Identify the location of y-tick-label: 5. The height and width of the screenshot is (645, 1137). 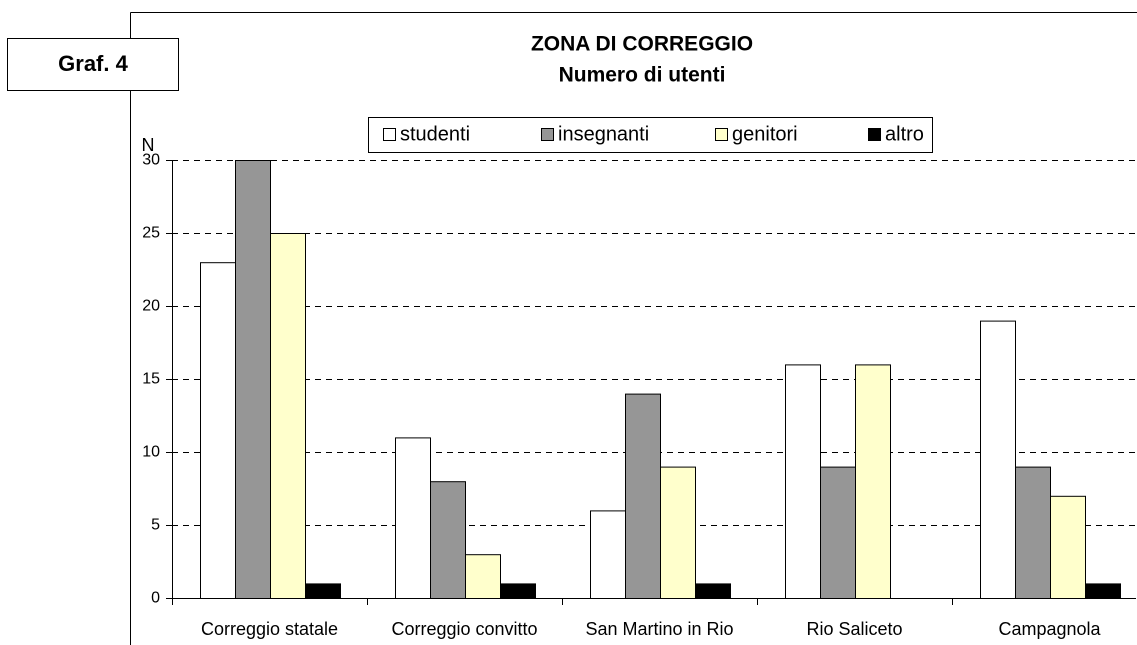
(155, 525).